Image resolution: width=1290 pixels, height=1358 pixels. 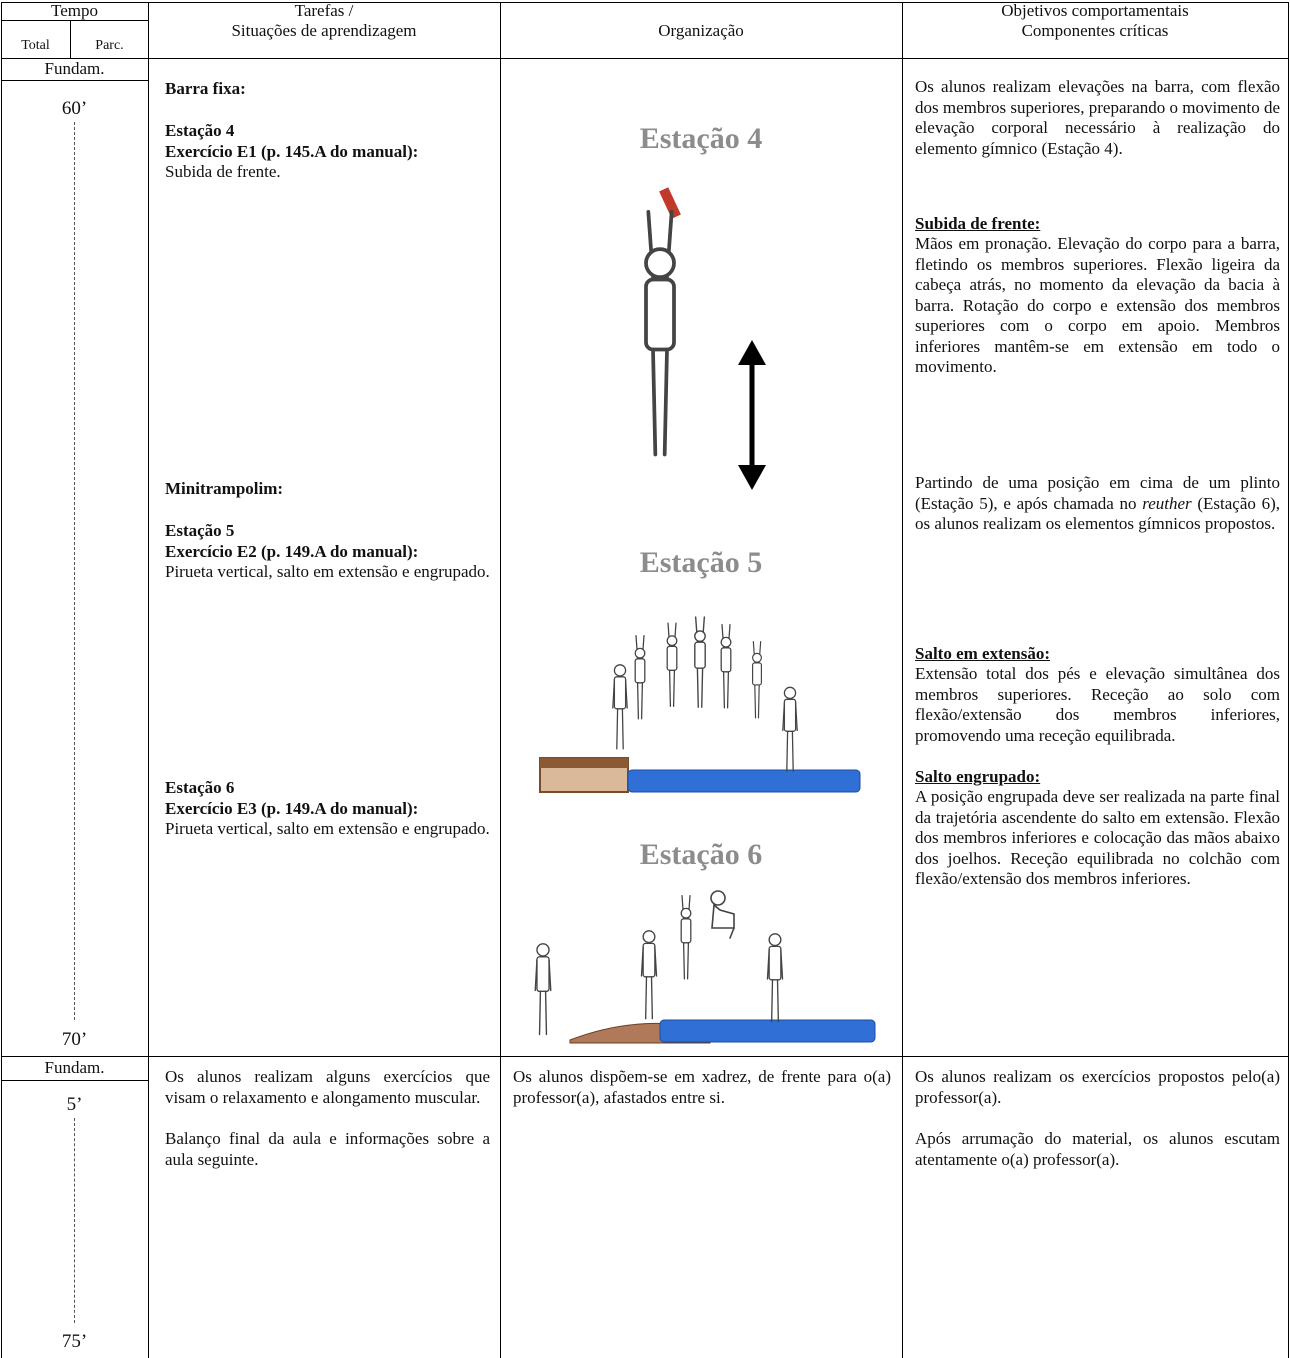 I want to click on header-cell: Tarefas /, so click(x=324, y=10).